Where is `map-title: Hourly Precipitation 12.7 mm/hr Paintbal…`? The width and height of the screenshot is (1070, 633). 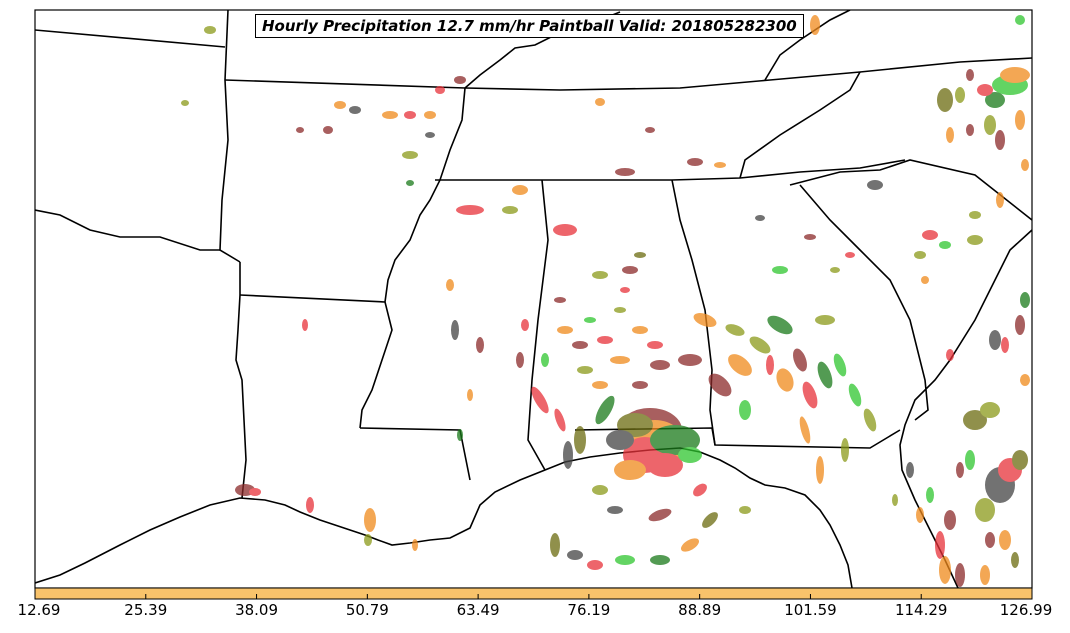 map-title: Hourly Precipitation 12.7 mm/hr Paintbal… is located at coordinates (529, 26).